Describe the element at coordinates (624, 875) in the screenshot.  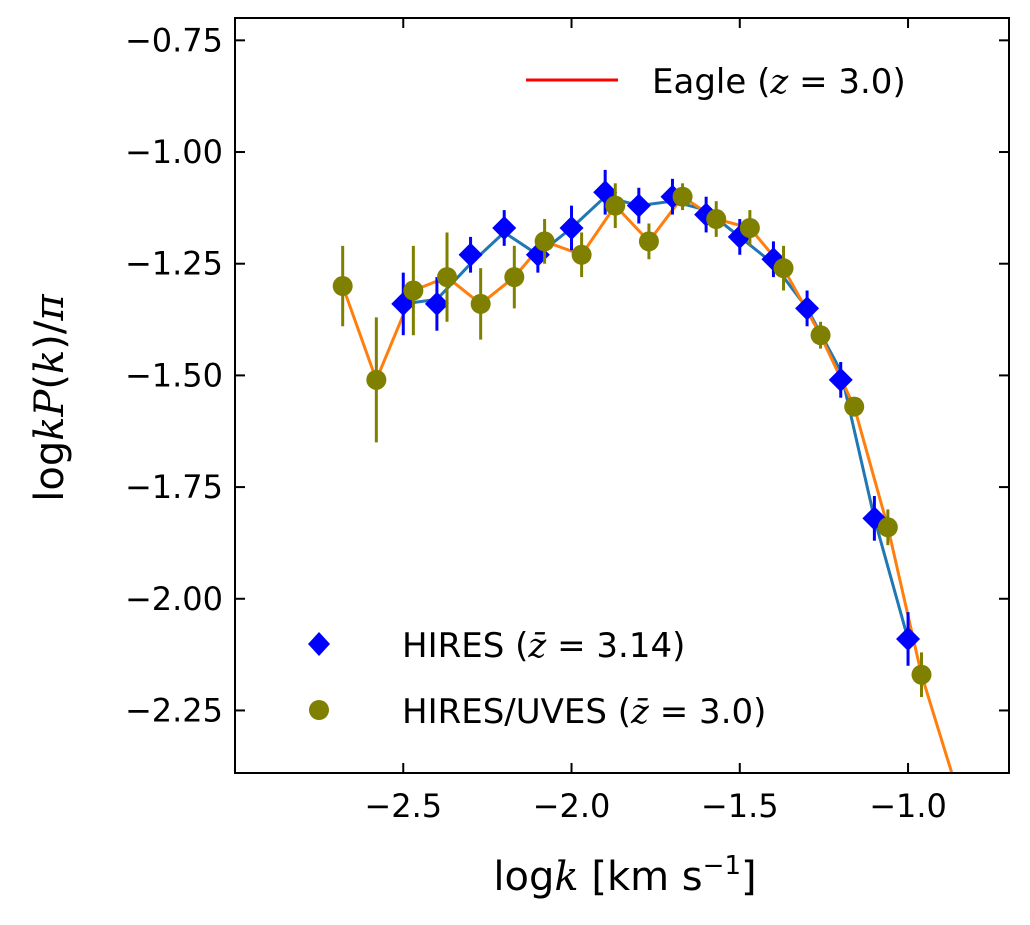
I see `x-axis-label: logk [km s−1]` at that location.